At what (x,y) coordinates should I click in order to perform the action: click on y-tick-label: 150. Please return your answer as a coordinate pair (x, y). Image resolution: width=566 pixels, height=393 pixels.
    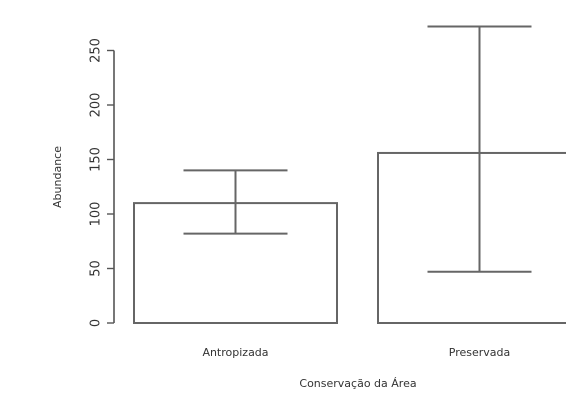
    Looking at the image, I should click on (96, 159).